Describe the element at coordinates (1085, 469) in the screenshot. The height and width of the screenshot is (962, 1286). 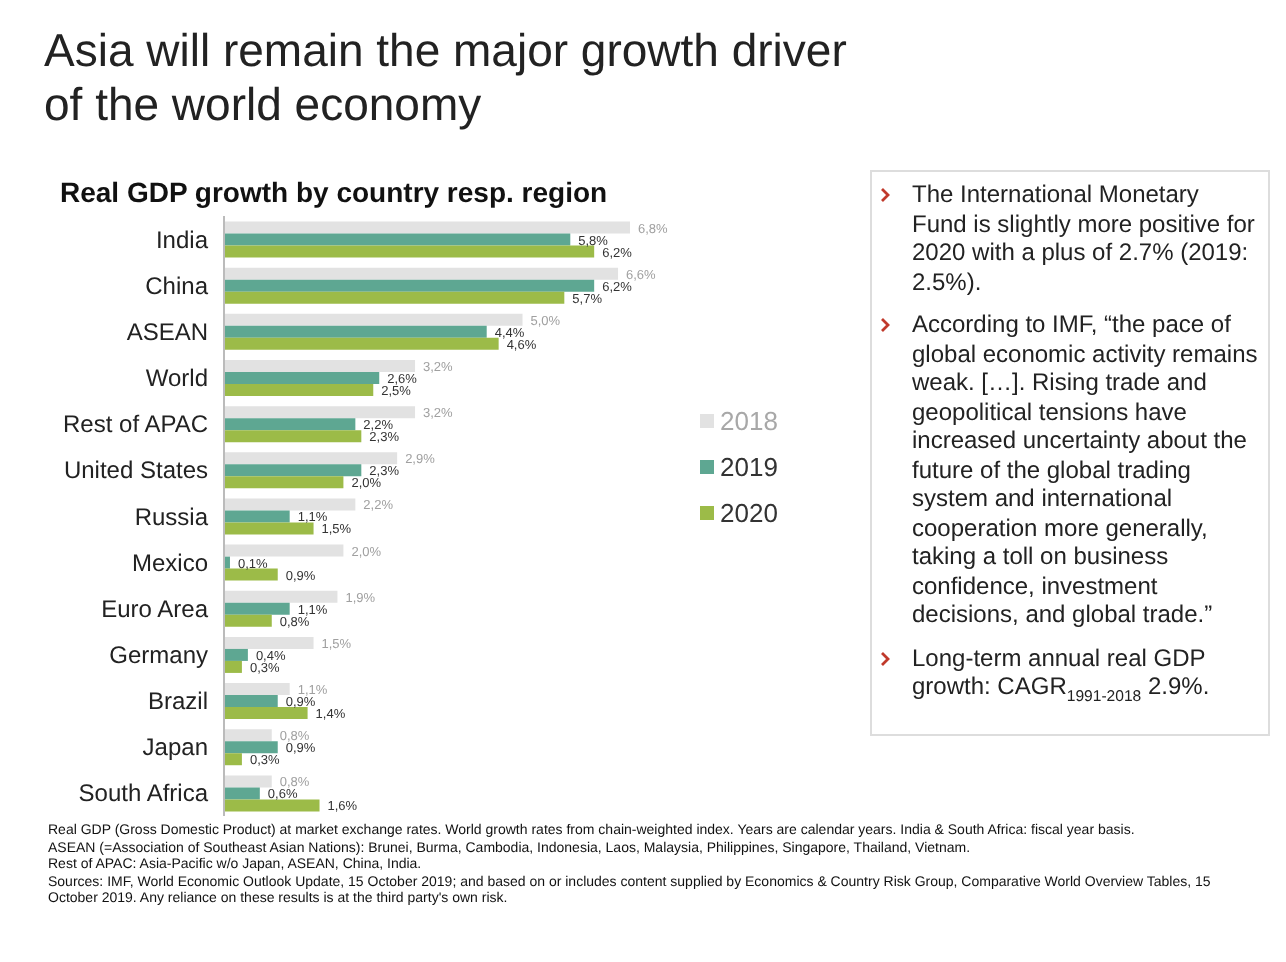
I see `text: According to IMF, “the pace of global economic activity remains weak. […]. Rising trade and geopolitical tensions have increased uncertainty about the future of the global trading system and international cooperation more generally, taking a toll on business confidence, investment decisions, and global trade.”` at that location.